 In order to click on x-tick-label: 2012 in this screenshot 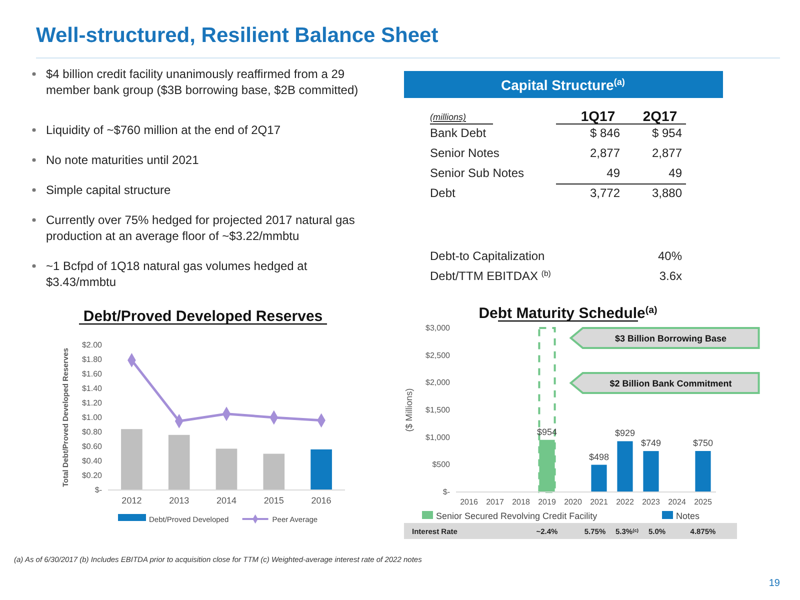, I will do `click(132, 500)`.